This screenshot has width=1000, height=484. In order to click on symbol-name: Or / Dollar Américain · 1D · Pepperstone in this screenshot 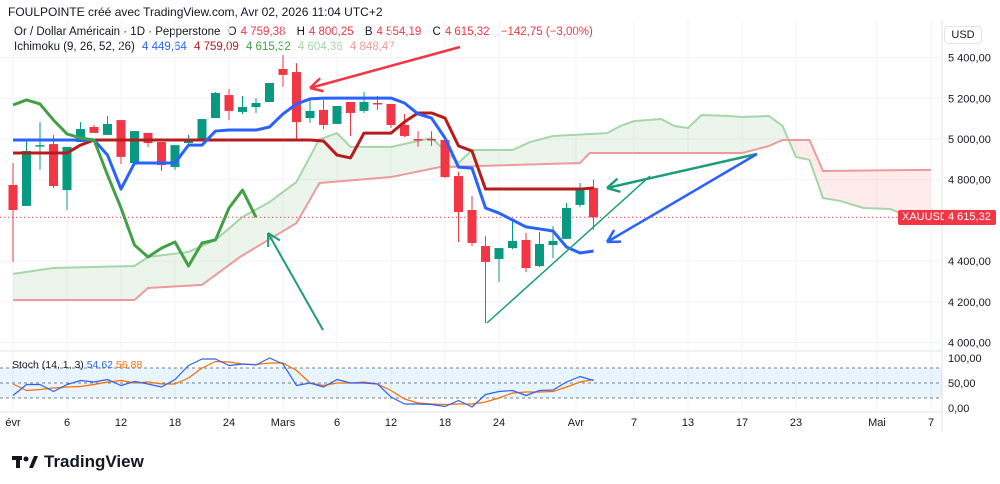, I will do `click(117, 32)`.